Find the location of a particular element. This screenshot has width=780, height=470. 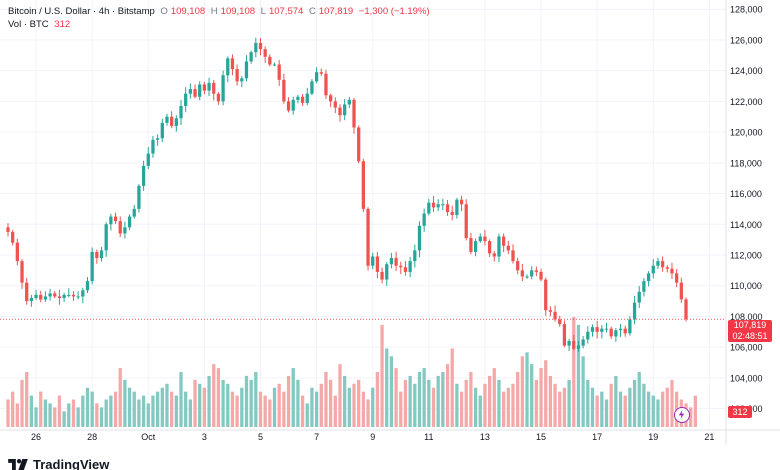

symbol-label: Bitcoin / U.S. Dollar · 4h · Bitstamp is located at coordinates (81, 11).